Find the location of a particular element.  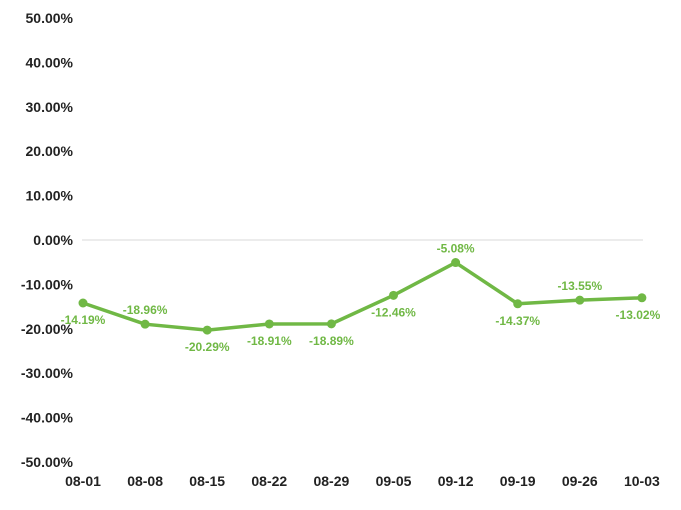

x-tick-label: 08-29 is located at coordinates (331, 481).